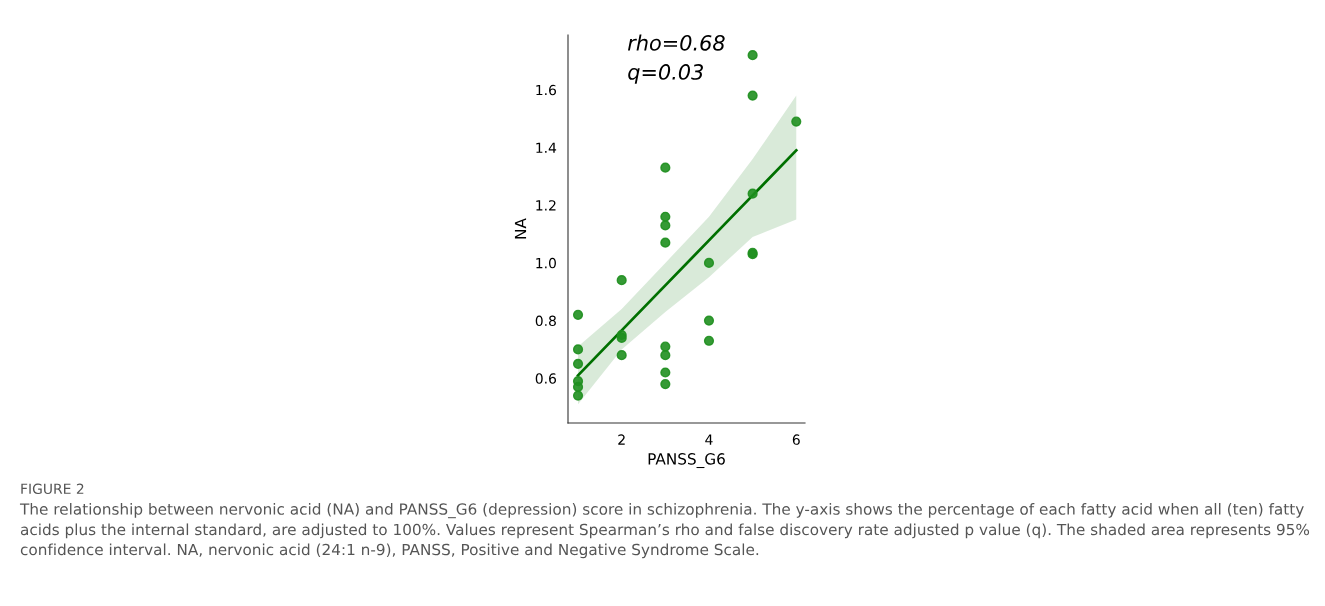 This screenshot has width=1325, height=606. What do you see at coordinates (709, 439) in the screenshot?
I see `x-tick-label: 4` at bounding box center [709, 439].